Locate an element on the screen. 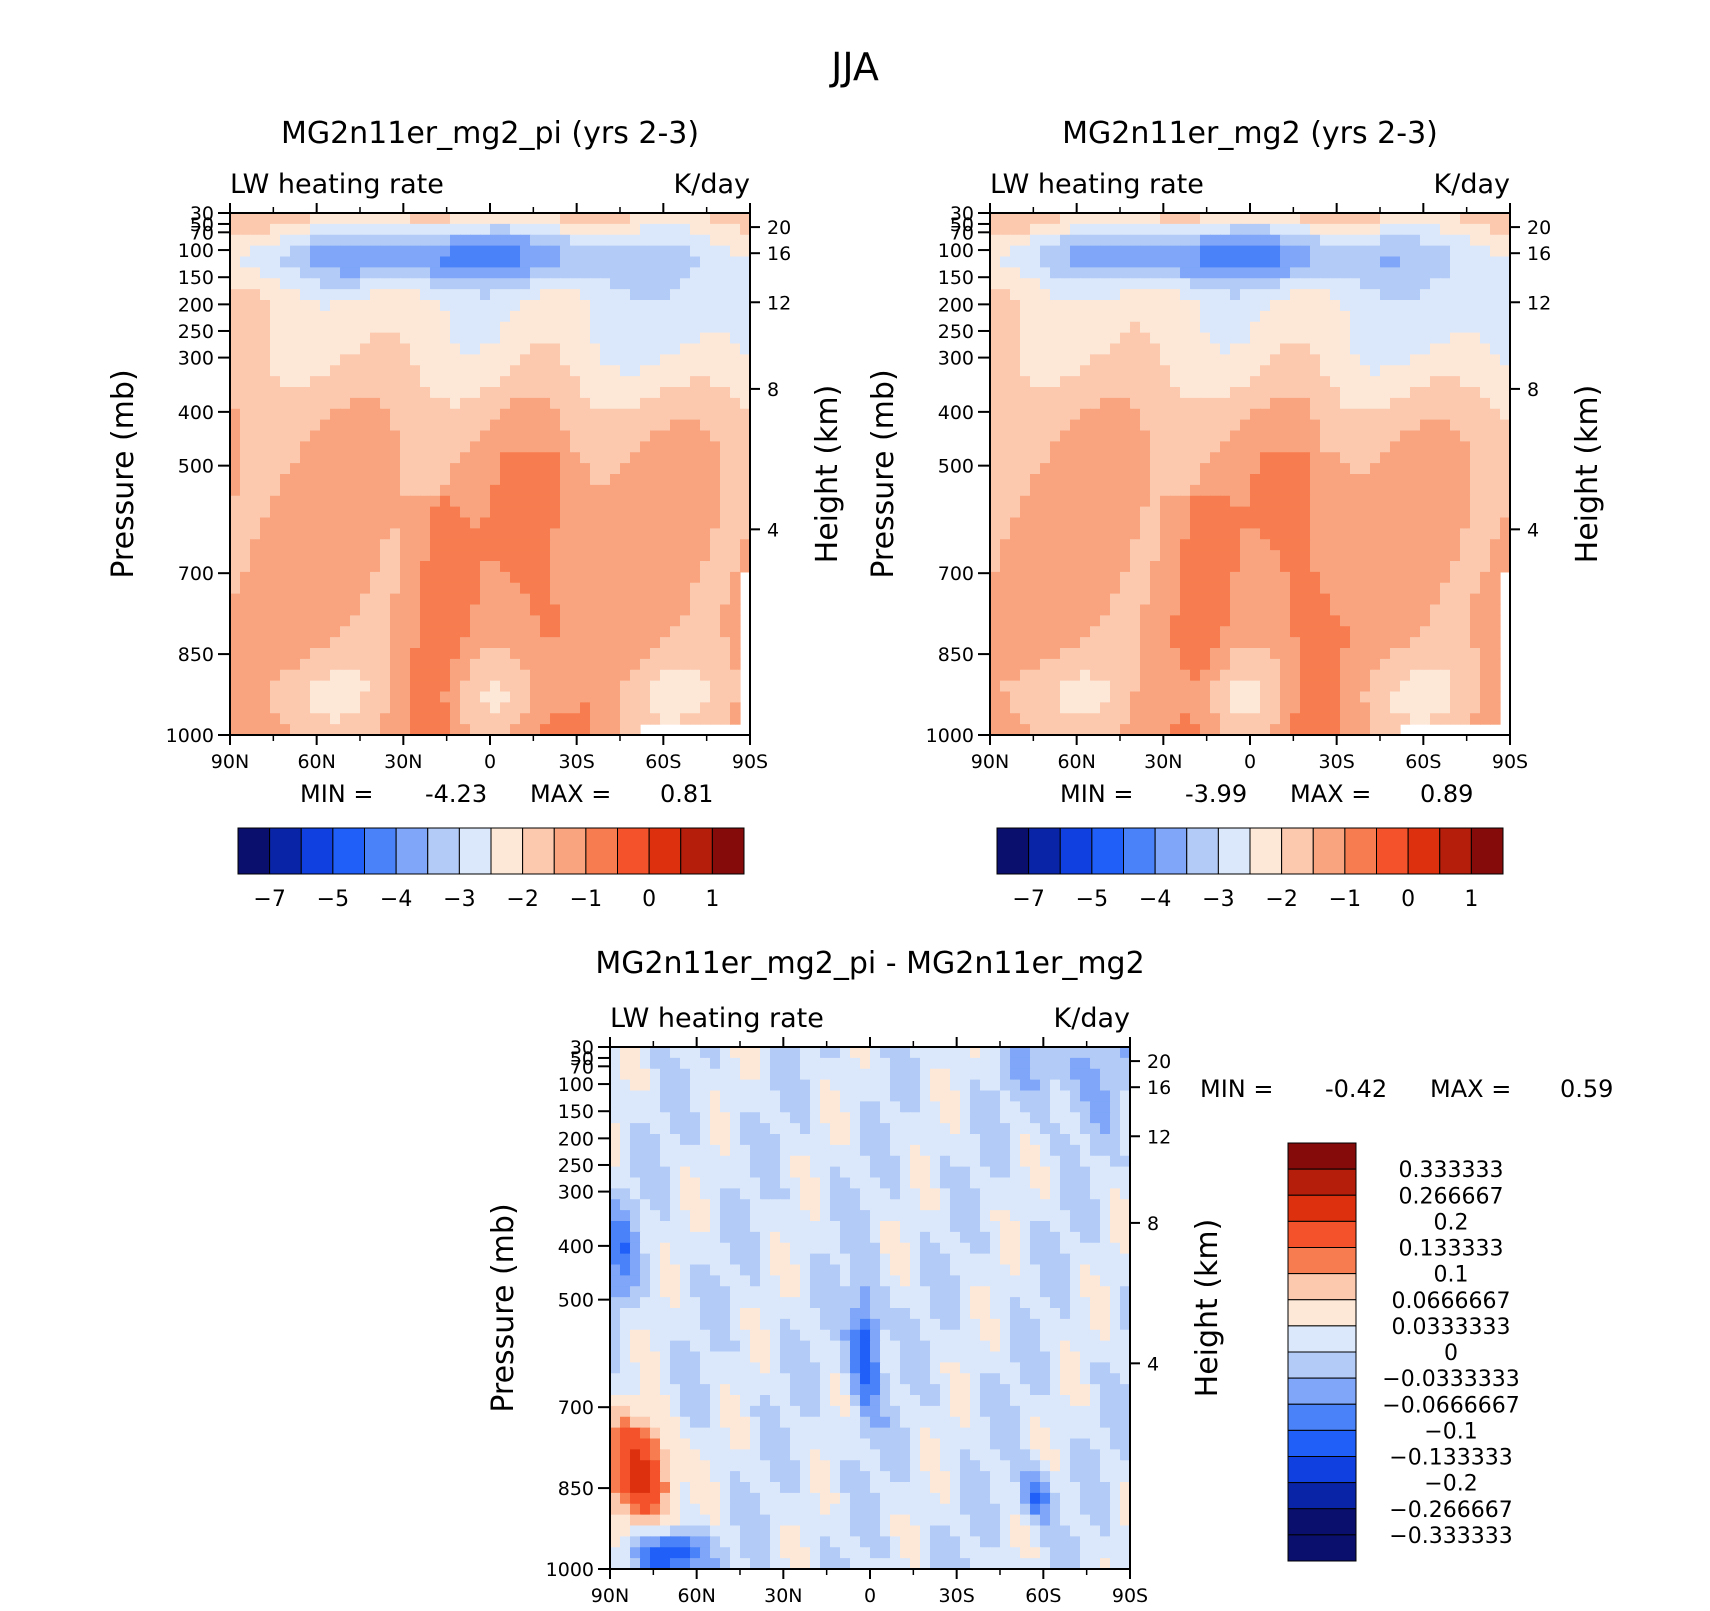  y-tick-label: 100 is located at coordinates (196, 251).